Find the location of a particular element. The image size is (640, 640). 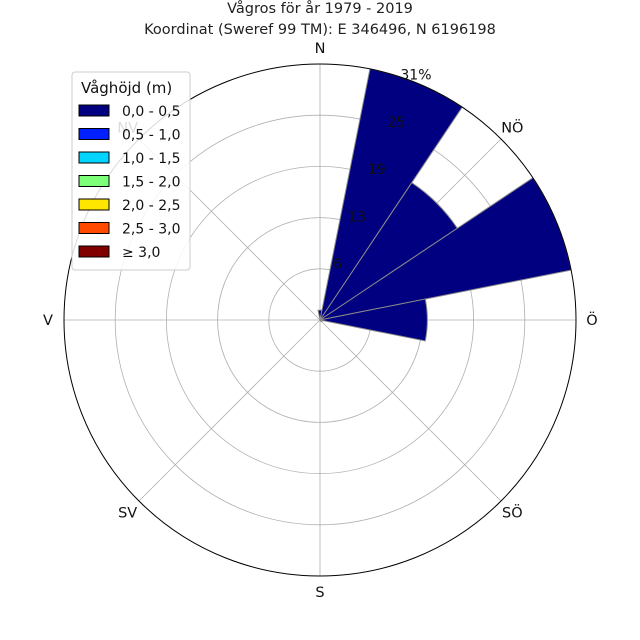

legend-label: 1,5 - 2,0 is located at coordinates (151, 183).